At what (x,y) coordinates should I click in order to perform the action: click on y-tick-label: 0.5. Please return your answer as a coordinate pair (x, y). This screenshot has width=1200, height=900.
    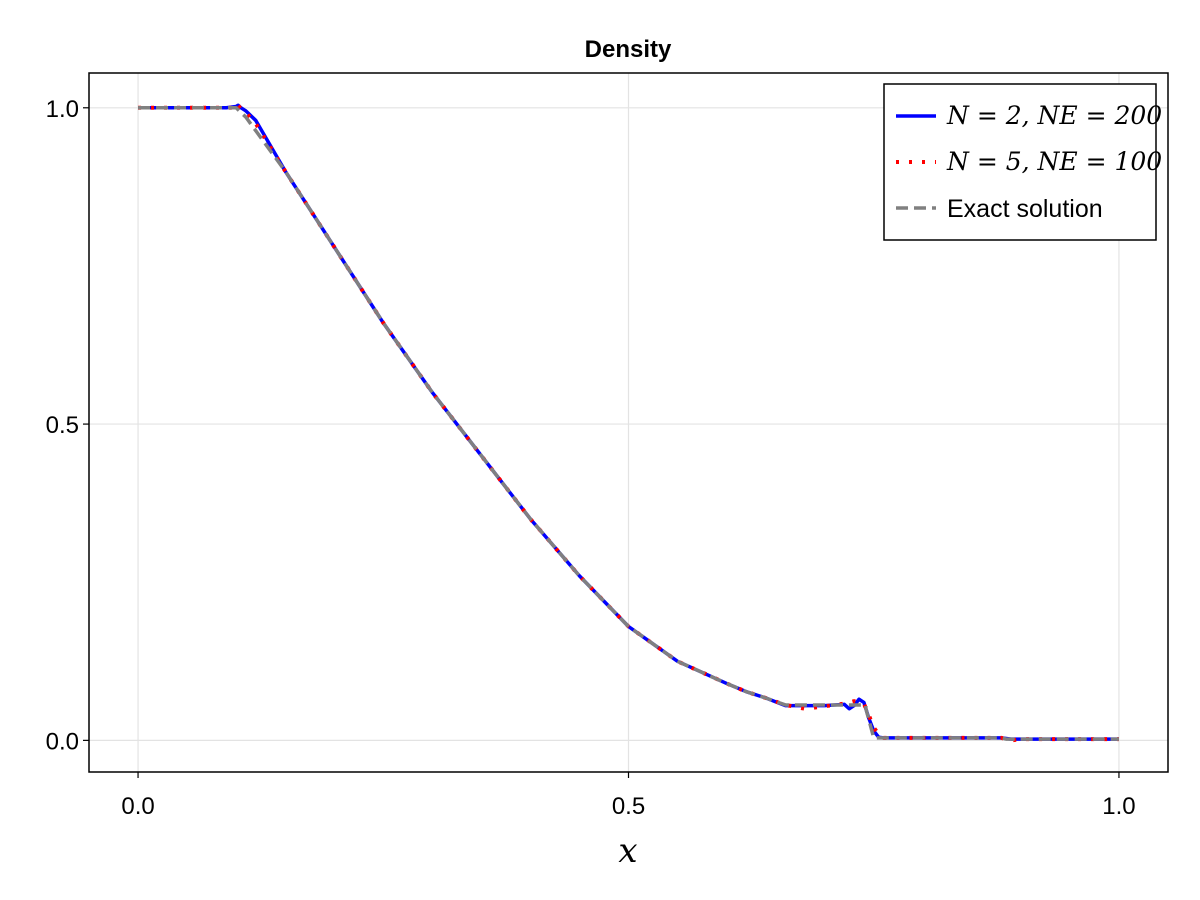
    Looking at the image, I should click on (62, 425).